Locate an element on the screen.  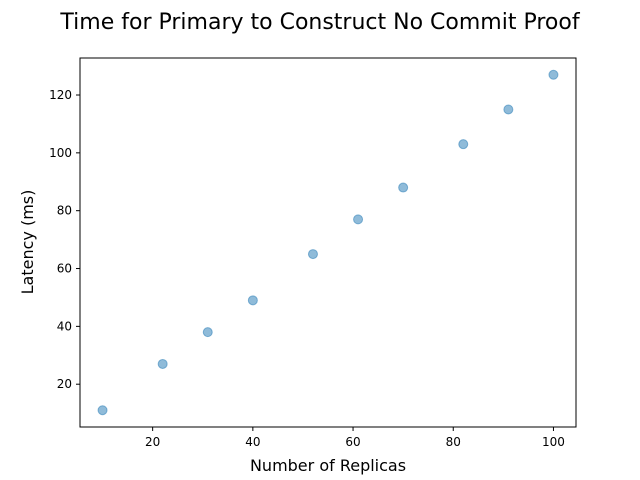
x-axis-ticks: 20 40 60 80 100 is located at coordinates (355, 438).